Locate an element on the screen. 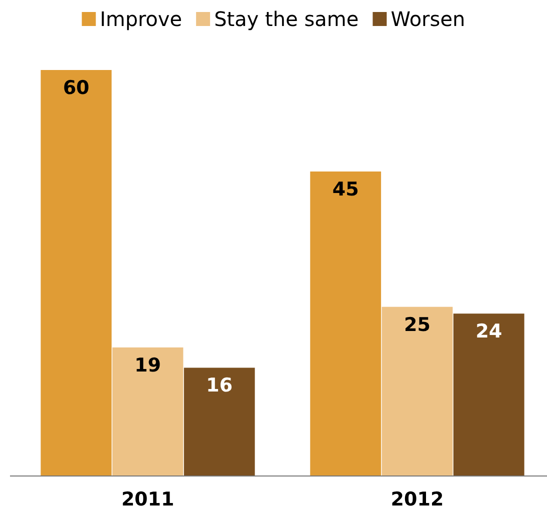 This screenshot has height=519, width=547. data-label: 16 is located at coordinates (219, 385).